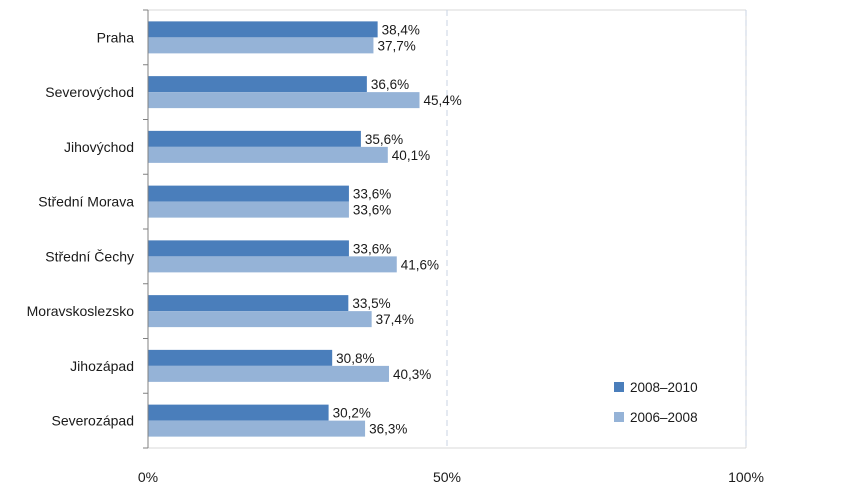  Describe the element at coordinates (401, 29) in the screenshot. I see `data-label: 38,4%` at that location.